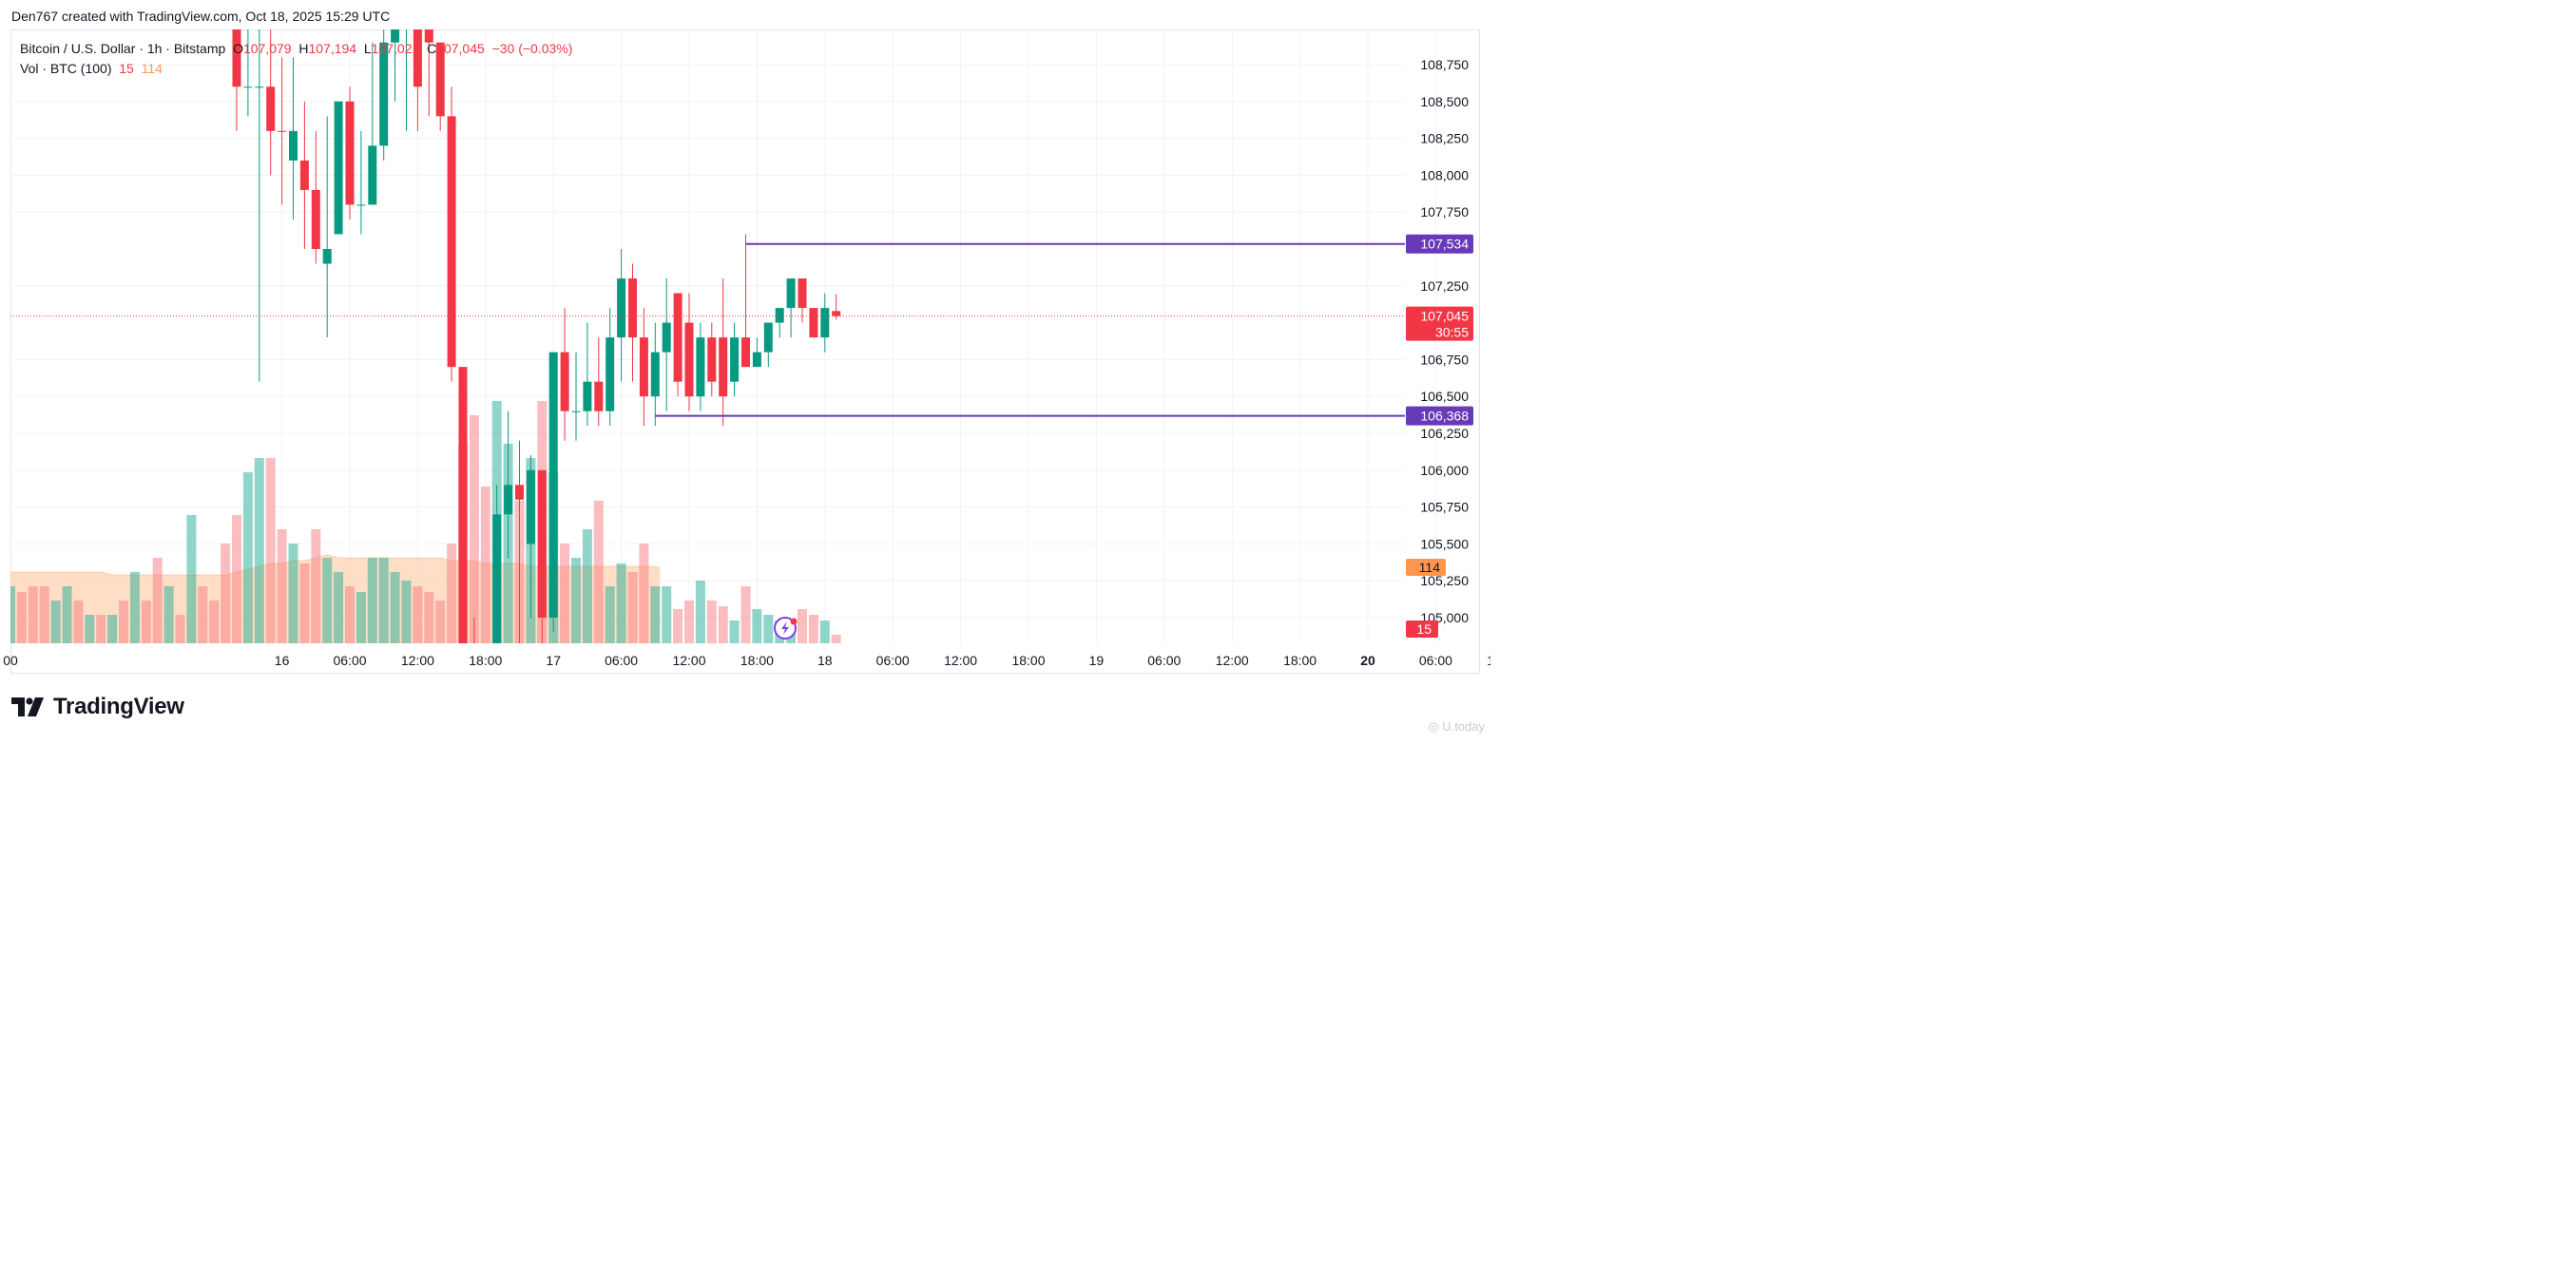 The height and width of the screenshot is (1279, 2576). I want to click on lightning-replay-icon, so click(786, 628).